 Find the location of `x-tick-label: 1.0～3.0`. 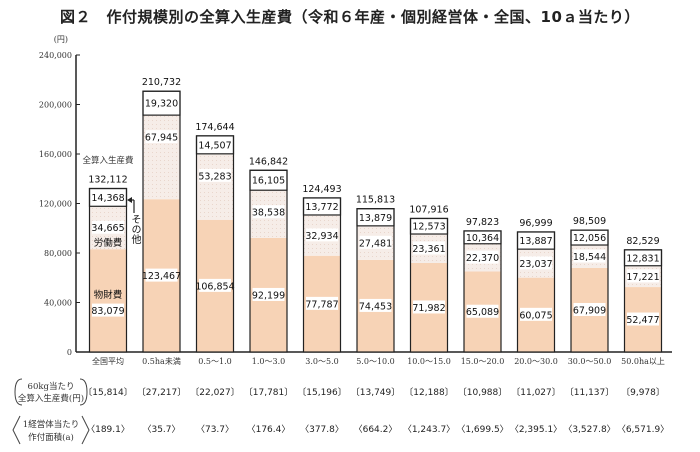

x-tick-label: 1.0～3.0 is located at coordinates (268, 361).